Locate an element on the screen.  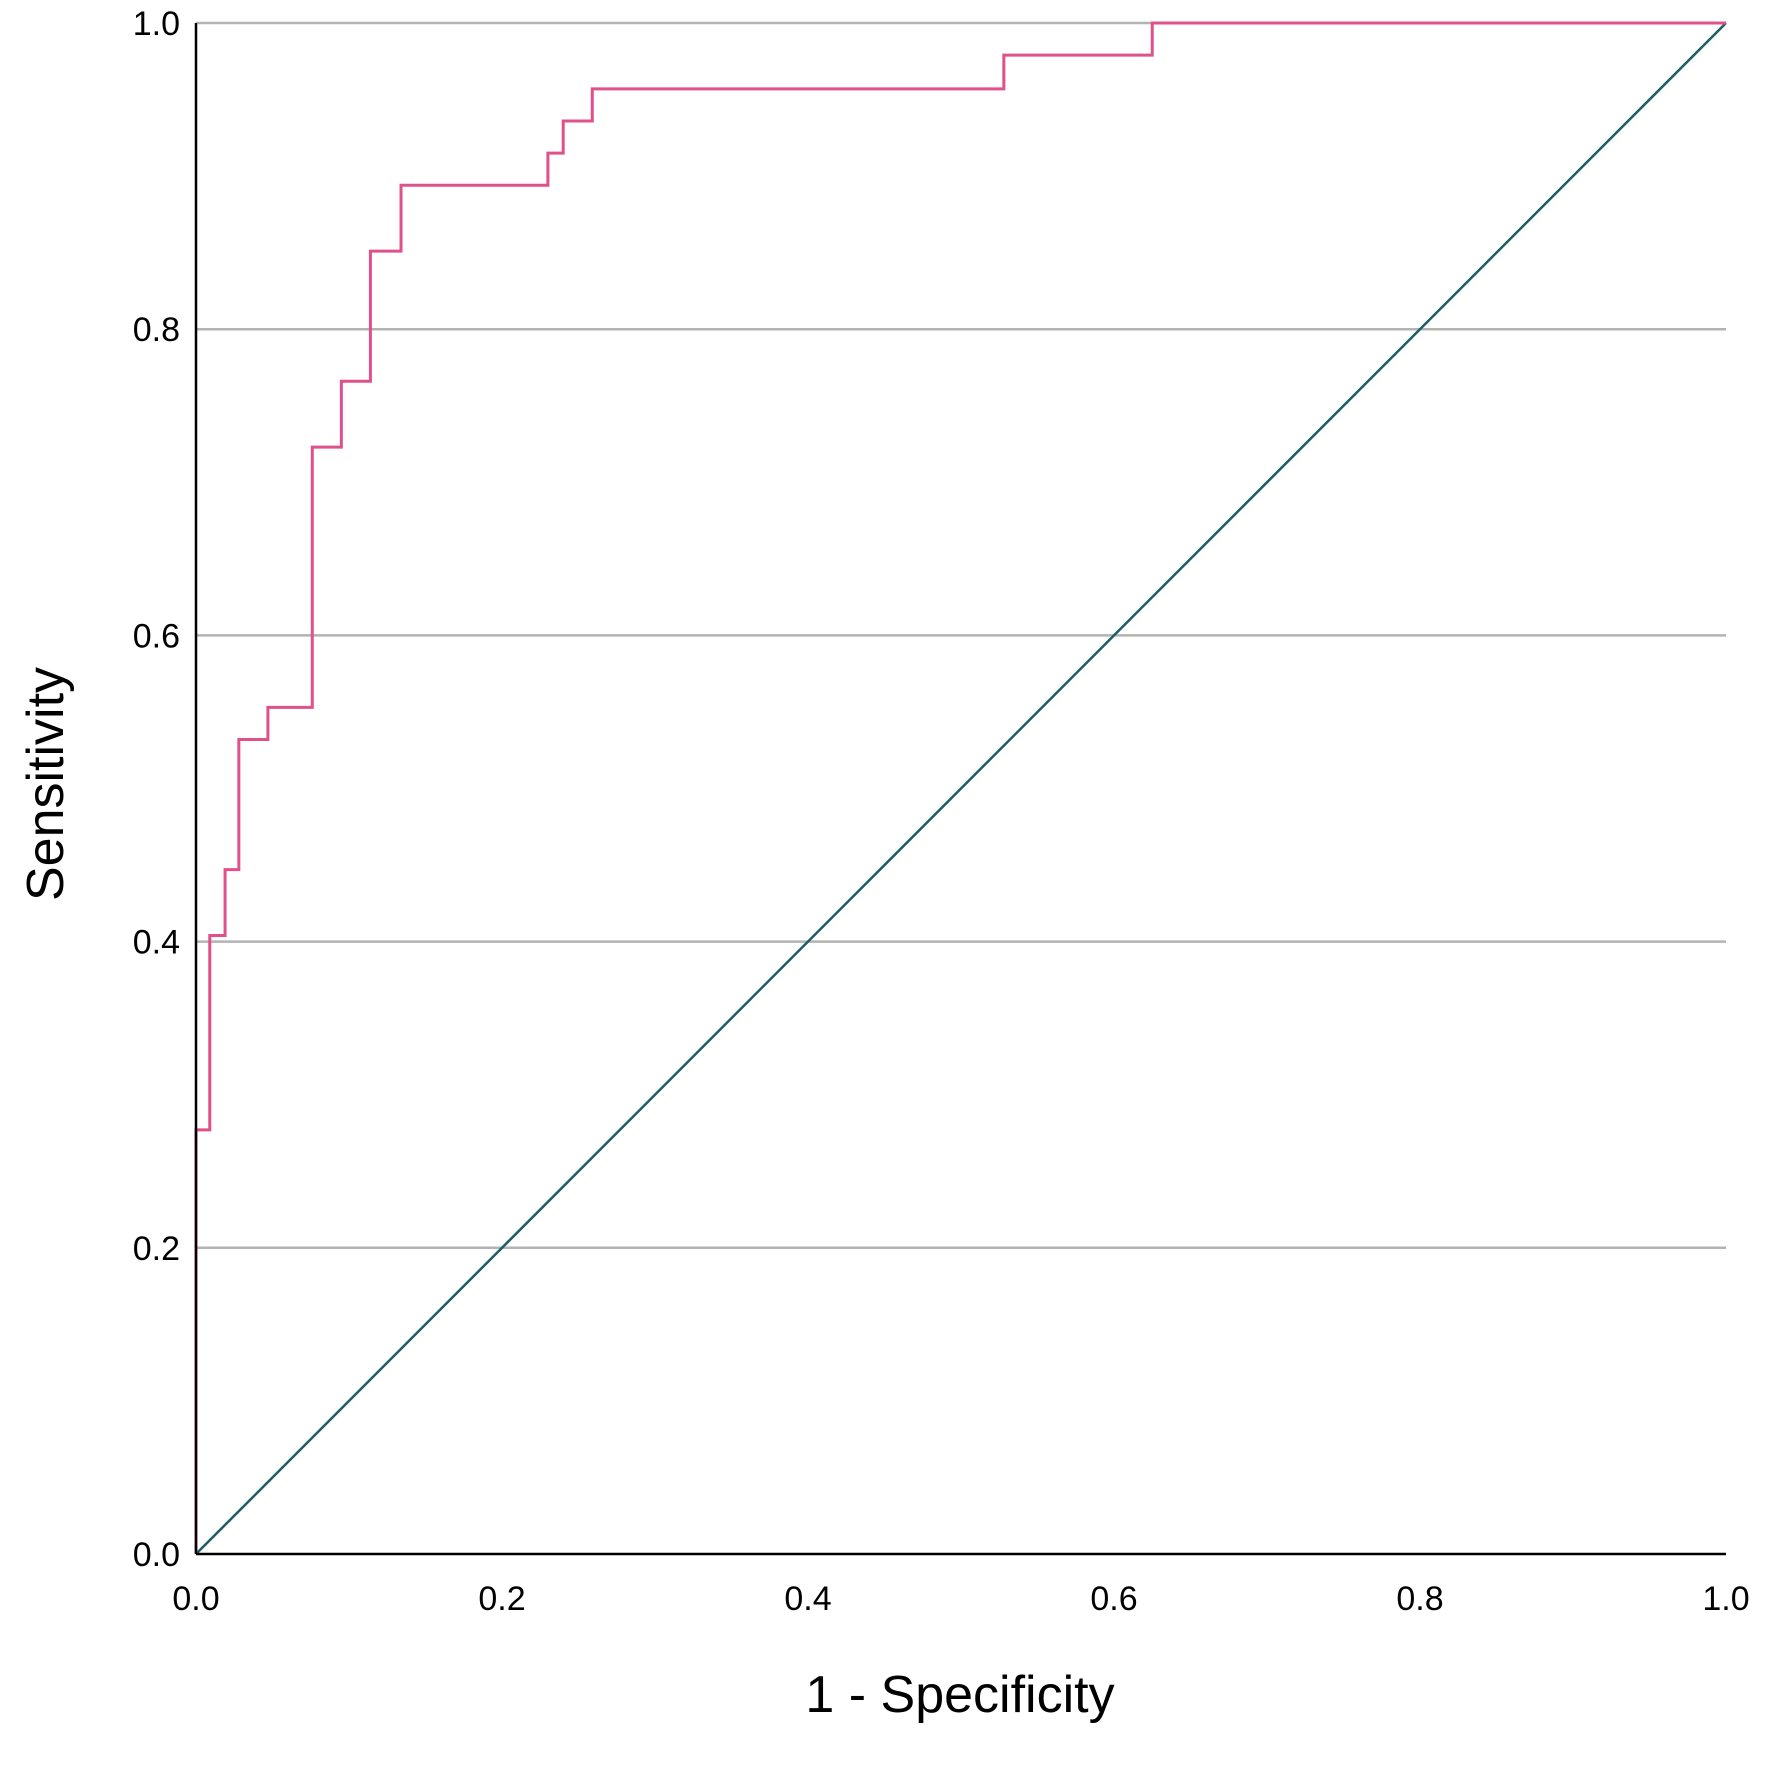
y-tick-label: 0.8 is located at coordinates (156, 330).